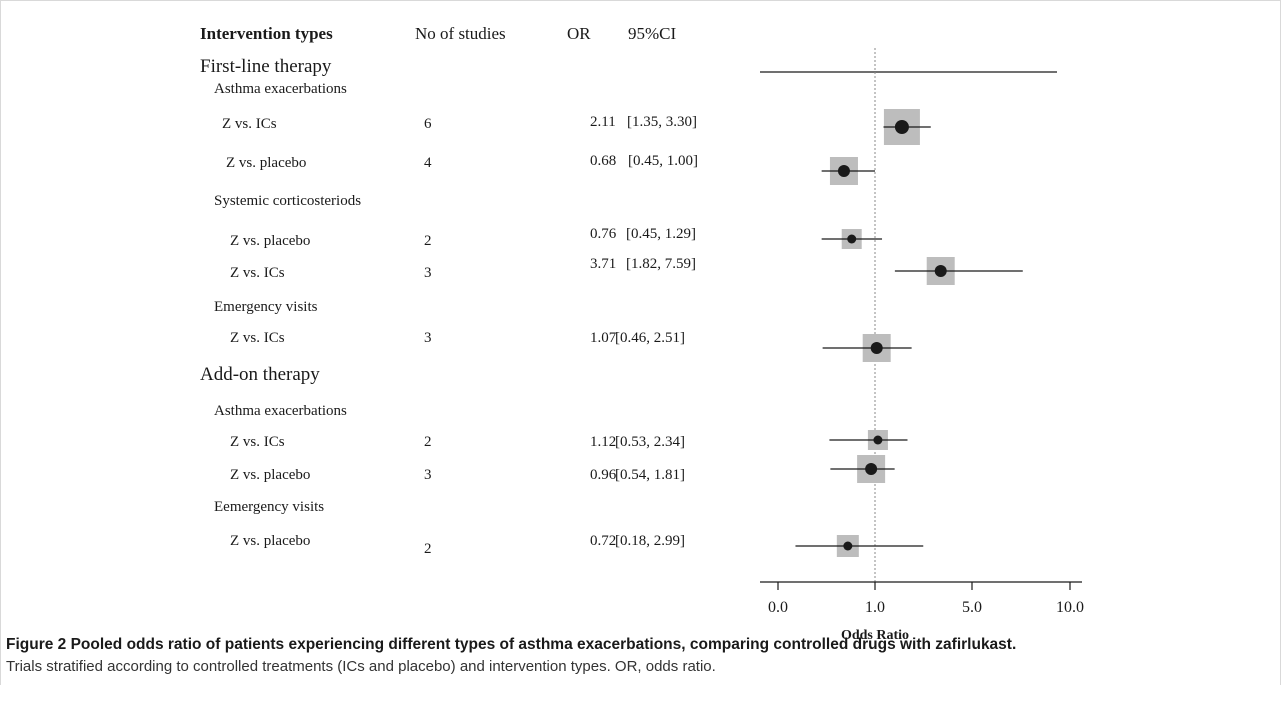 This screenshot has height=713, width=1282. I want to click on row-ci: [0.45, 1.29], so click(661, 234).